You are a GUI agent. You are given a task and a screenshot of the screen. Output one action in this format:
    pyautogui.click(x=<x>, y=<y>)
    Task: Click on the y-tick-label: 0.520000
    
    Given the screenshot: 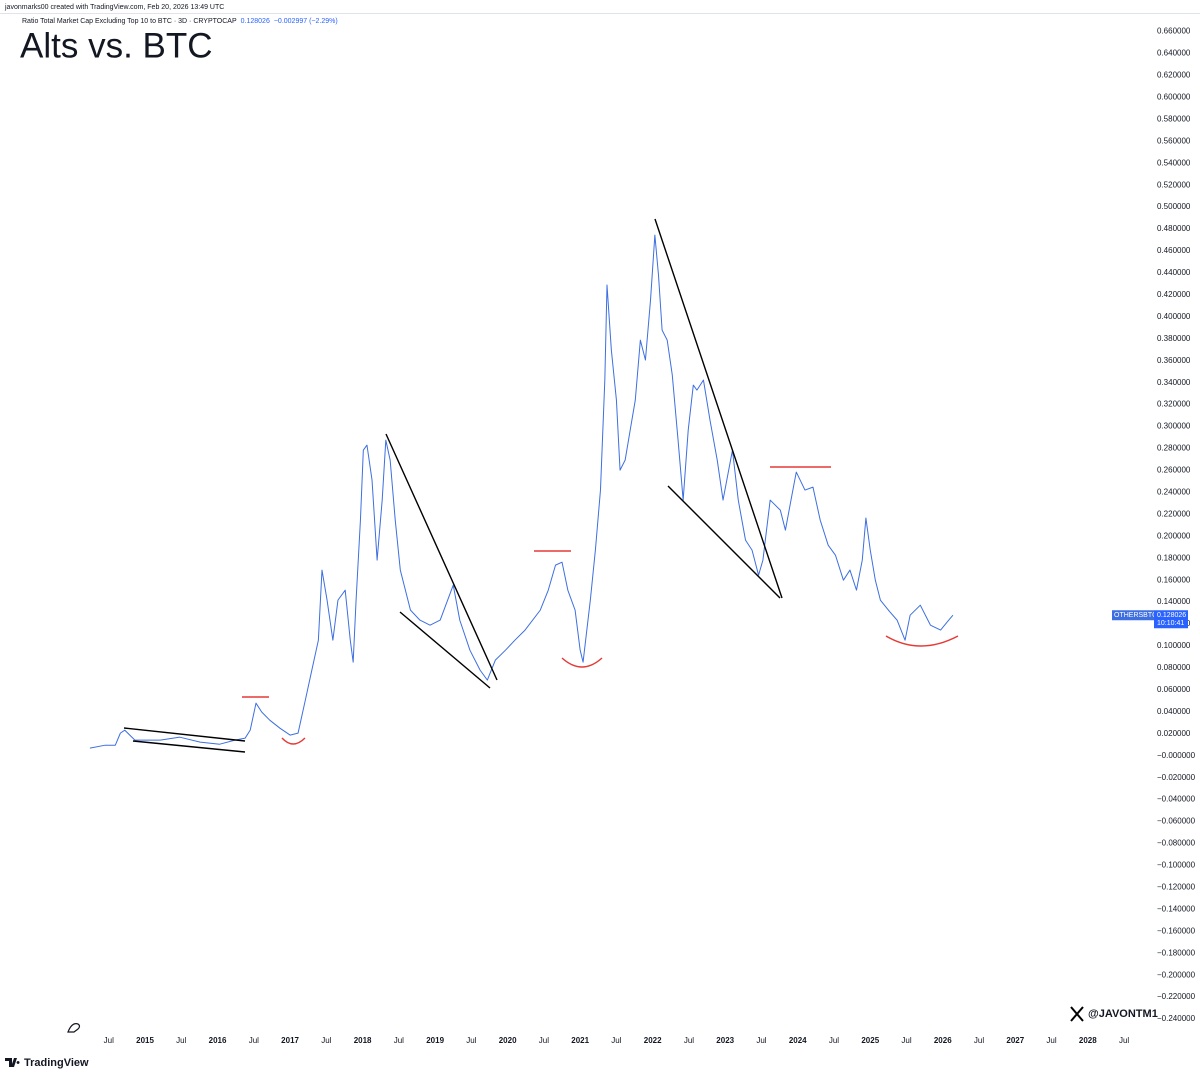 What is the action you would take?
    pyautogui.click(x=1174, y=184)
    